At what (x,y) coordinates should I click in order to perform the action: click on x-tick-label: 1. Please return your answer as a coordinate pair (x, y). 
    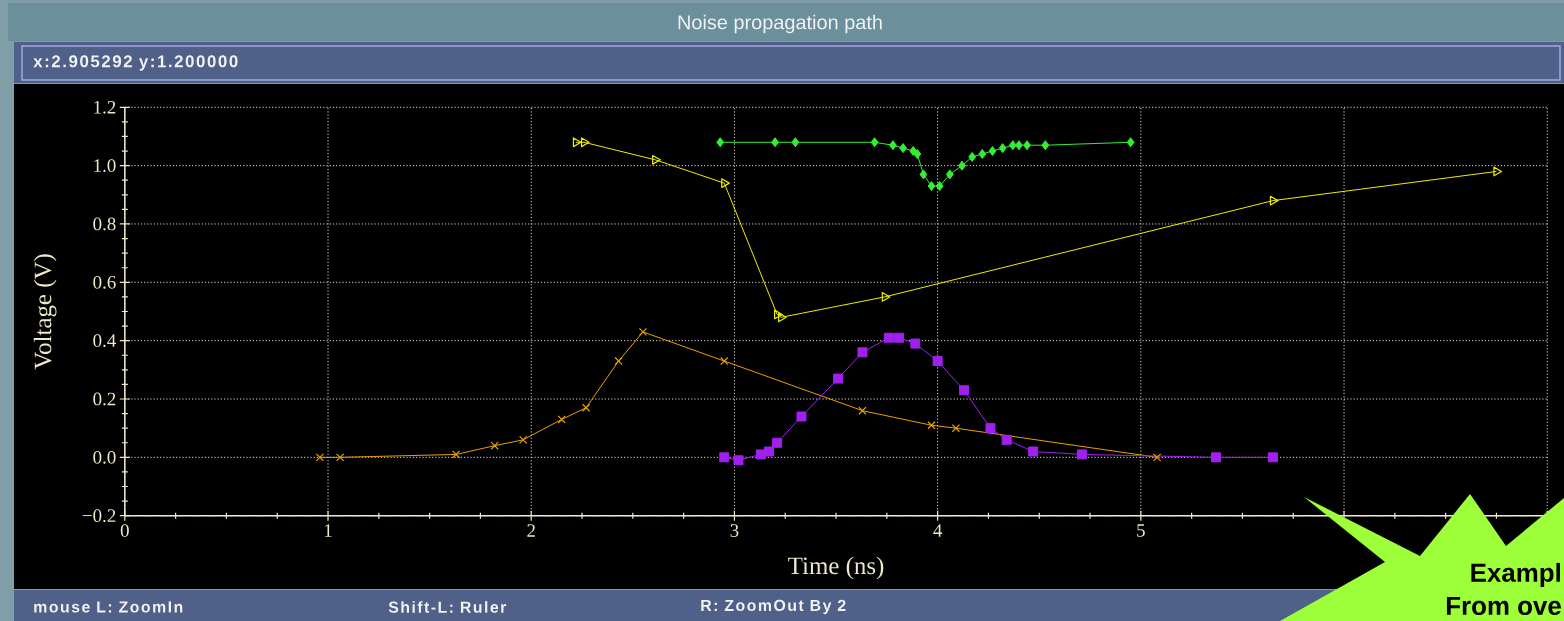
    Looking at the image, I should click on (328, 530).